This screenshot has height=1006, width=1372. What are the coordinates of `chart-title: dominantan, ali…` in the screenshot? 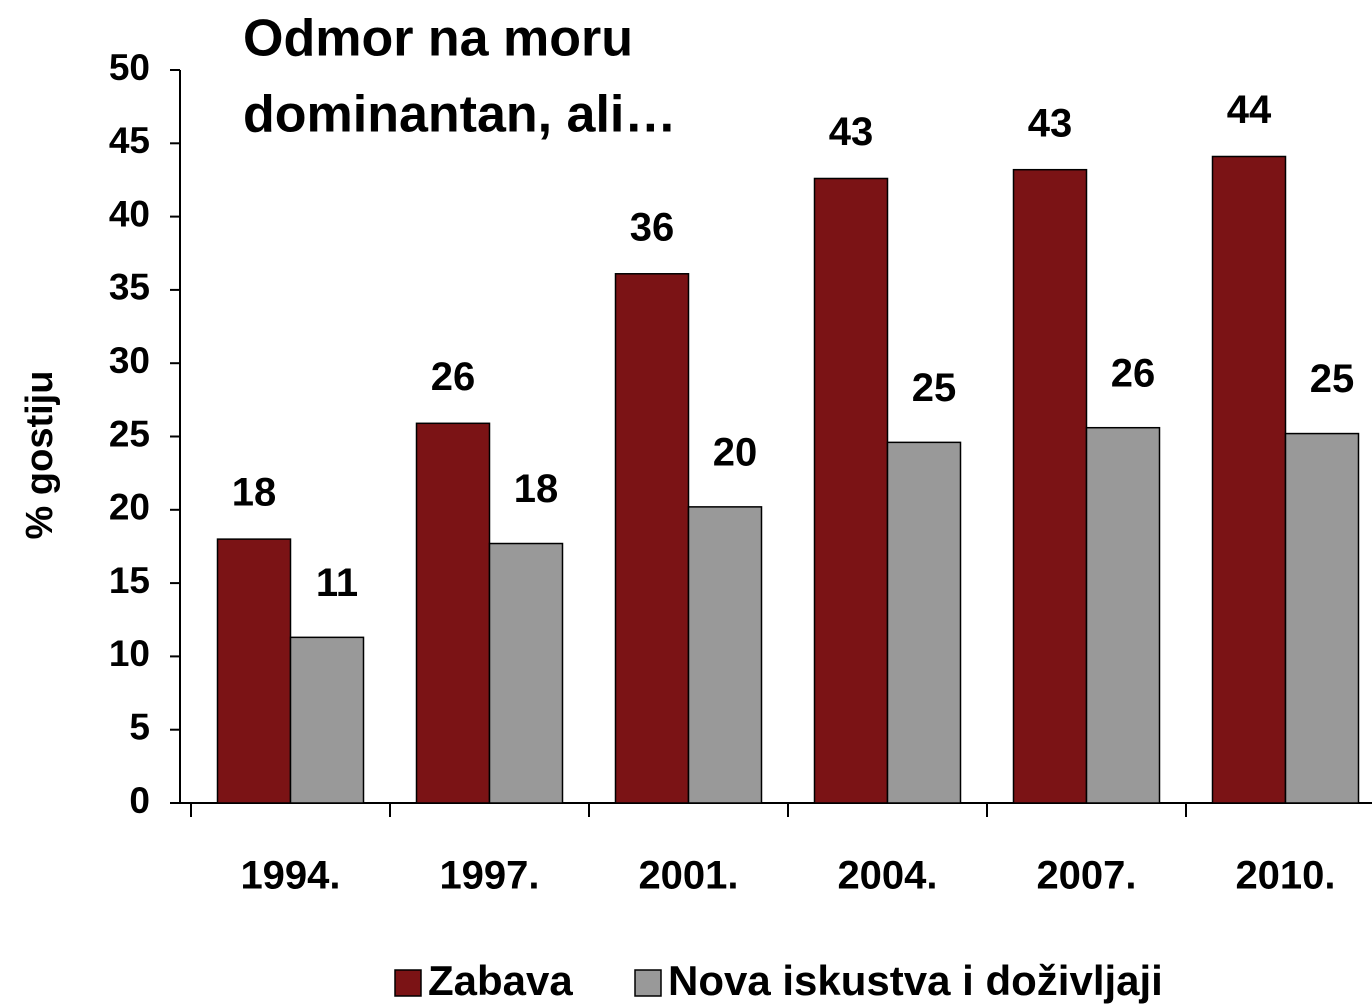 It's located at (459, 115).